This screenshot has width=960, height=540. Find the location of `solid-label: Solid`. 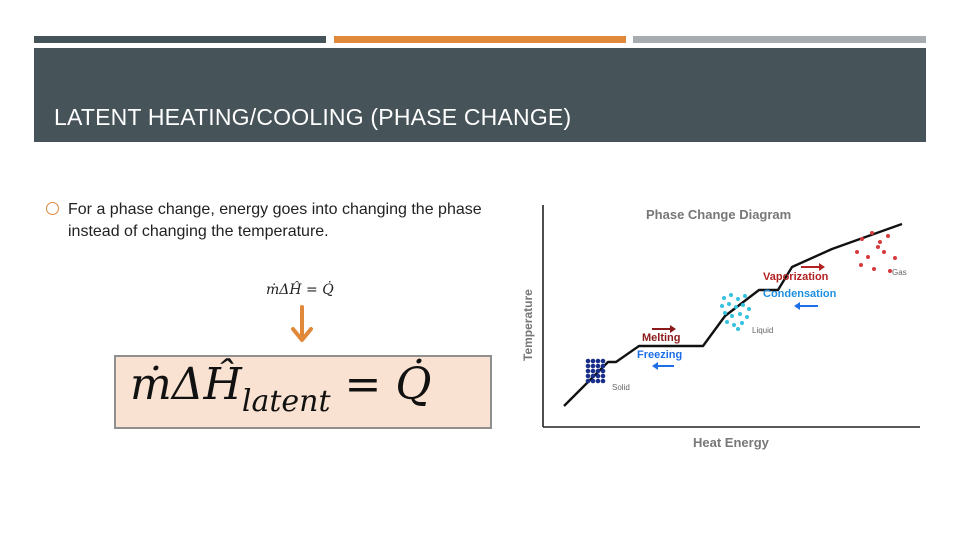

solid-label: Solid is located at coordinates (621, 387).